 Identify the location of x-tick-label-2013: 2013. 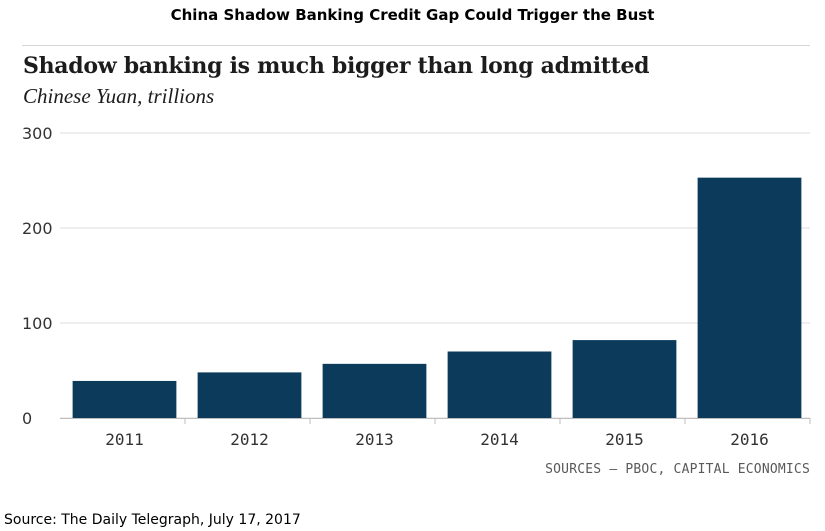
(374, 439).